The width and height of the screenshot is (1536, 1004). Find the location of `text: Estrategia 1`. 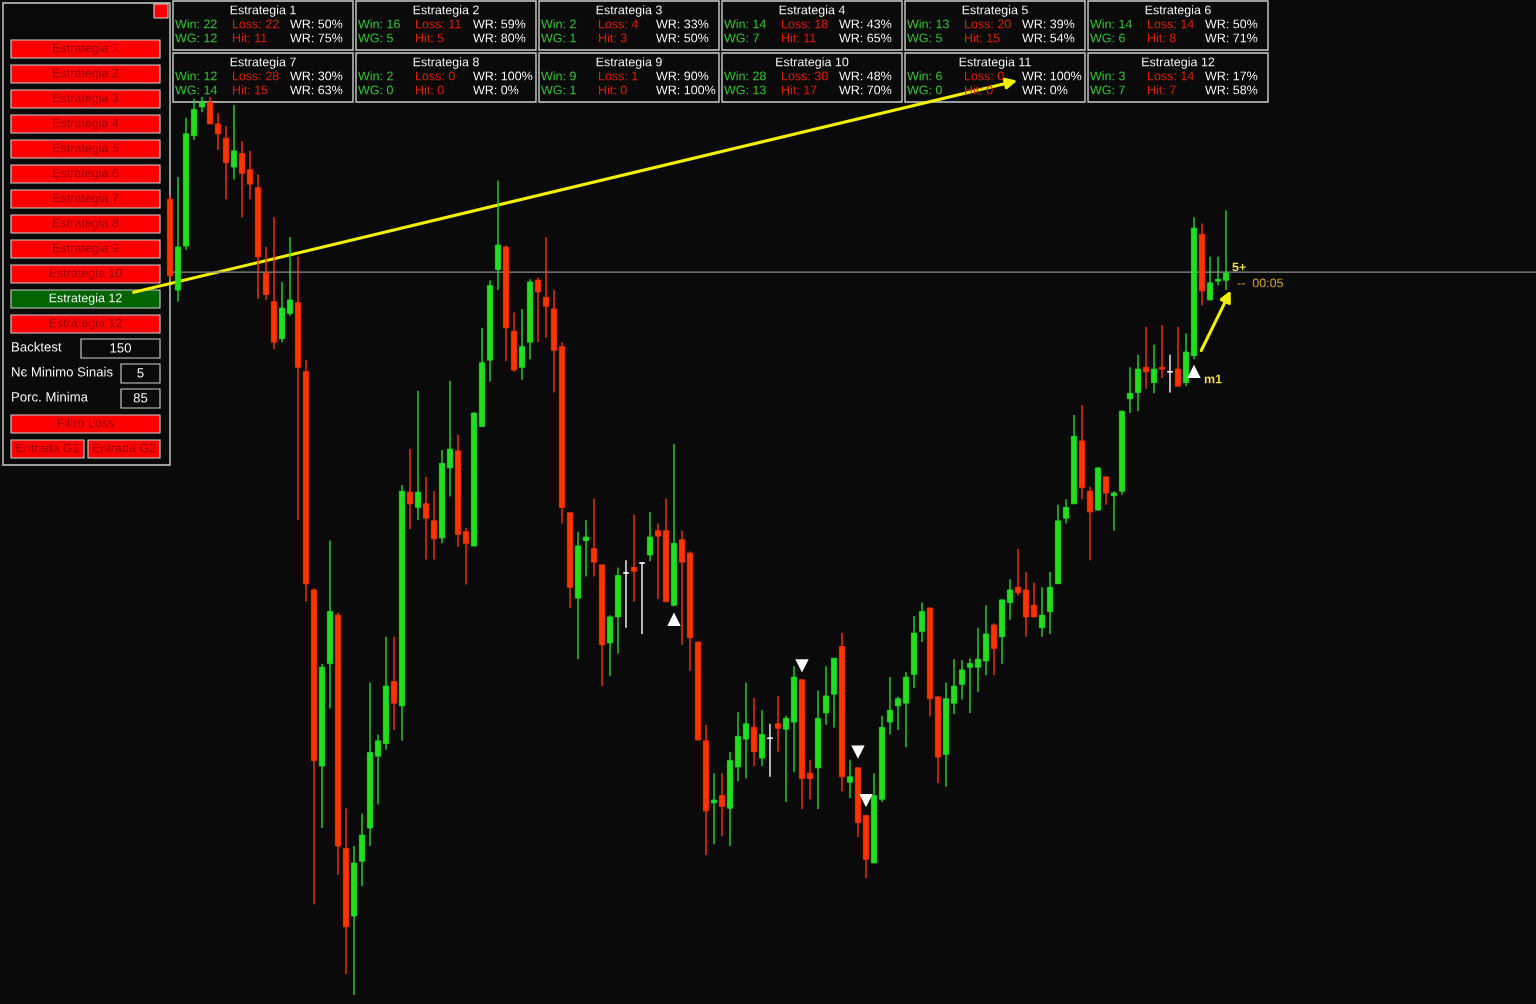

text: Estrategia 1 is located at coordinates (86, 49).